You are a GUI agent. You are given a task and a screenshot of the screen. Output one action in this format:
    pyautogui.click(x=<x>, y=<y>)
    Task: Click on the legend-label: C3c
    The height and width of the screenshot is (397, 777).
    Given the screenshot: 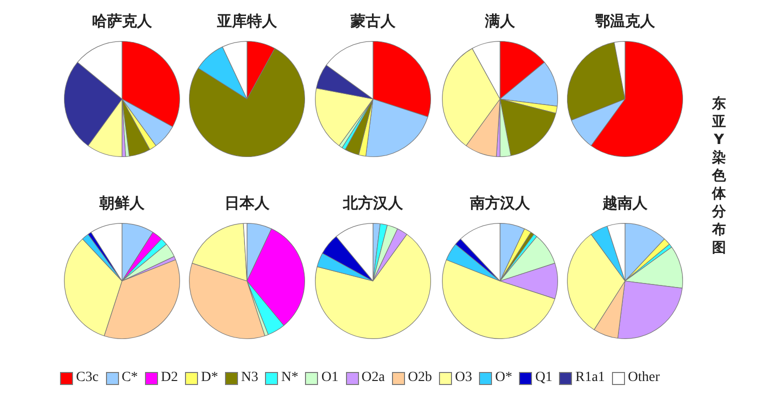 What is the action you would take?
    pyautogui.click(x=87, y=378)
    